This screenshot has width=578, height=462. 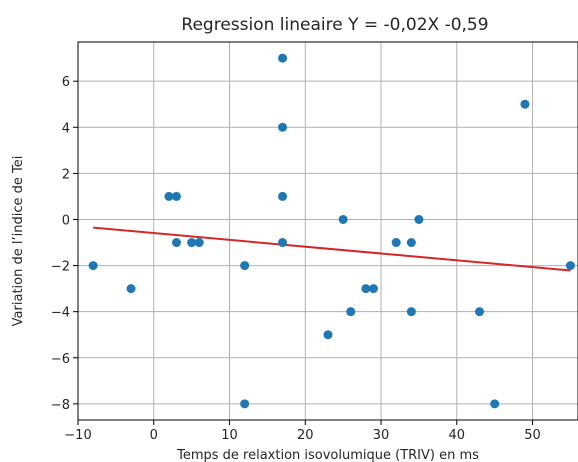 I want to click on regression-line, so click(x=332, y=249).